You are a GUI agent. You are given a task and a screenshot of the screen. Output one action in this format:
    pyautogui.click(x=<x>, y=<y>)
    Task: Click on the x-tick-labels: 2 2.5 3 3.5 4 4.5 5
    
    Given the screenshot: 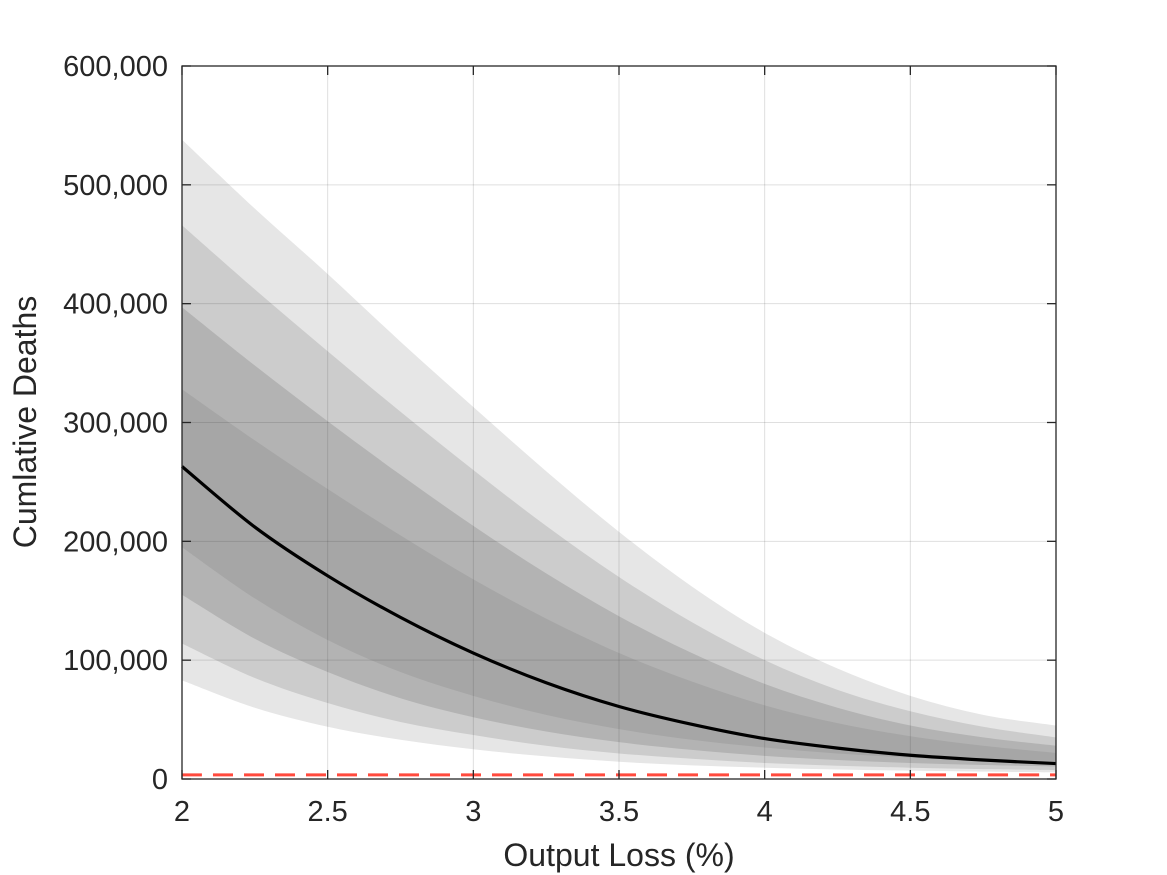 What is the action you would take?
    pyautogui.click(x=619, y=812)
    